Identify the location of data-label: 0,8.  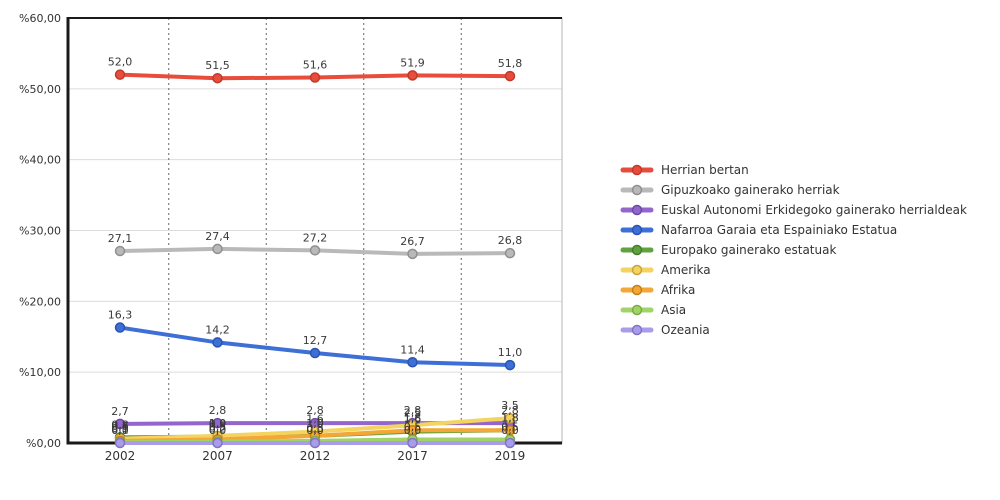
(120, 424).